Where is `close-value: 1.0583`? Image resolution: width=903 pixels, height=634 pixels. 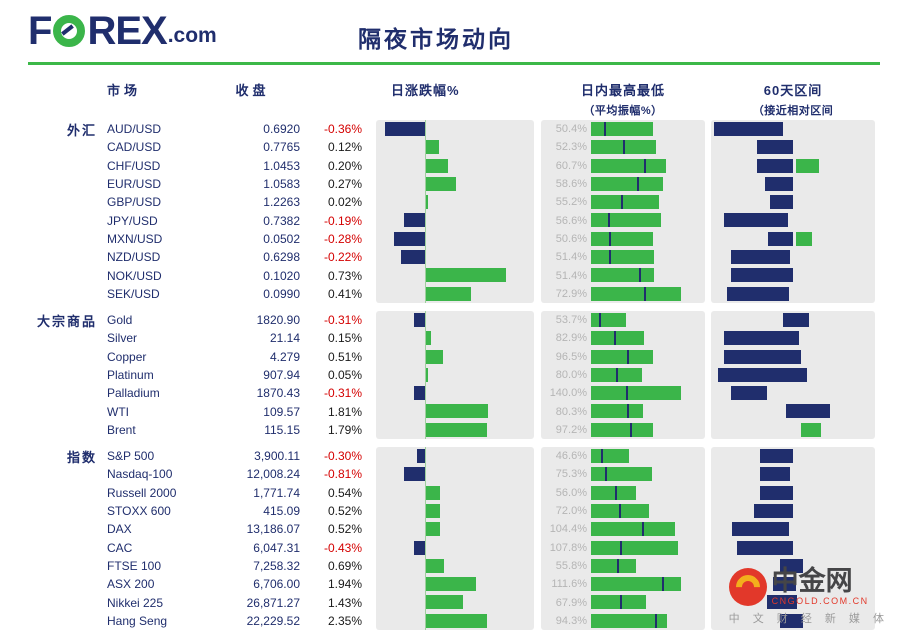
close-value: 1.0583 is located at coordinates (281, 184).